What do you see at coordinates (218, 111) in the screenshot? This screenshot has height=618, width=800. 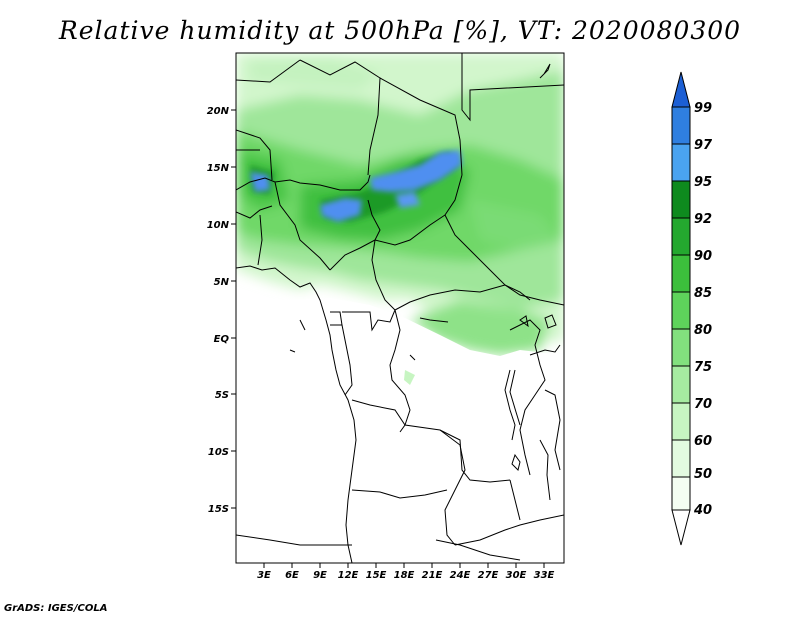 I see `lat-tick-label: 20N` at bounding box center [218, 111].